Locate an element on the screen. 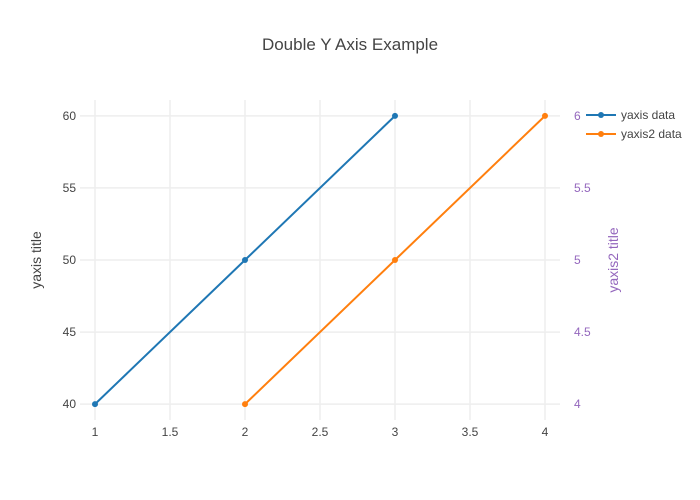  legend-item: yaxis2 data is located at coordinates (634, 134).